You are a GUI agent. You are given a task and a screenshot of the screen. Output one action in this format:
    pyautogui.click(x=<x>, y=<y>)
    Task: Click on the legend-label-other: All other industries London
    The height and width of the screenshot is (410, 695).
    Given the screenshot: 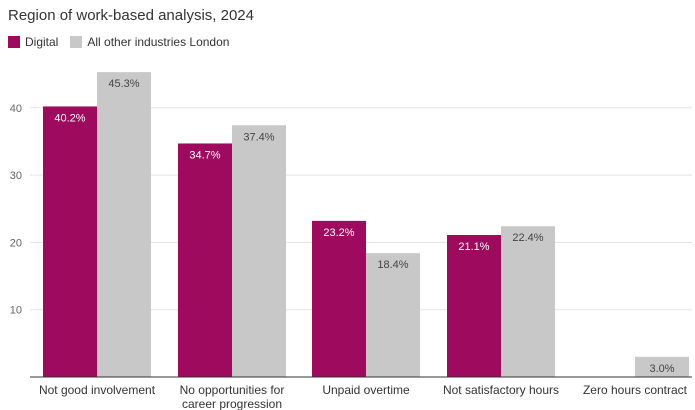 What is the action you would take?
    pyautogui.click(x=158, y=42)
    